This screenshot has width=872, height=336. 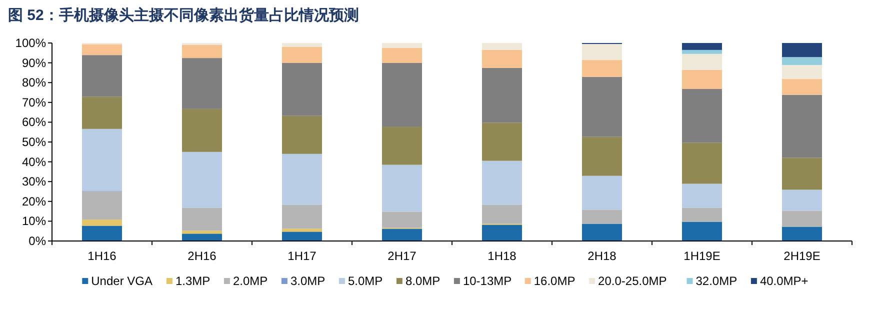 What do you see at coordinates (192, 281) in the screenshot?
I see `legend-label: 1.3MP` at bounding box center [192, 281].